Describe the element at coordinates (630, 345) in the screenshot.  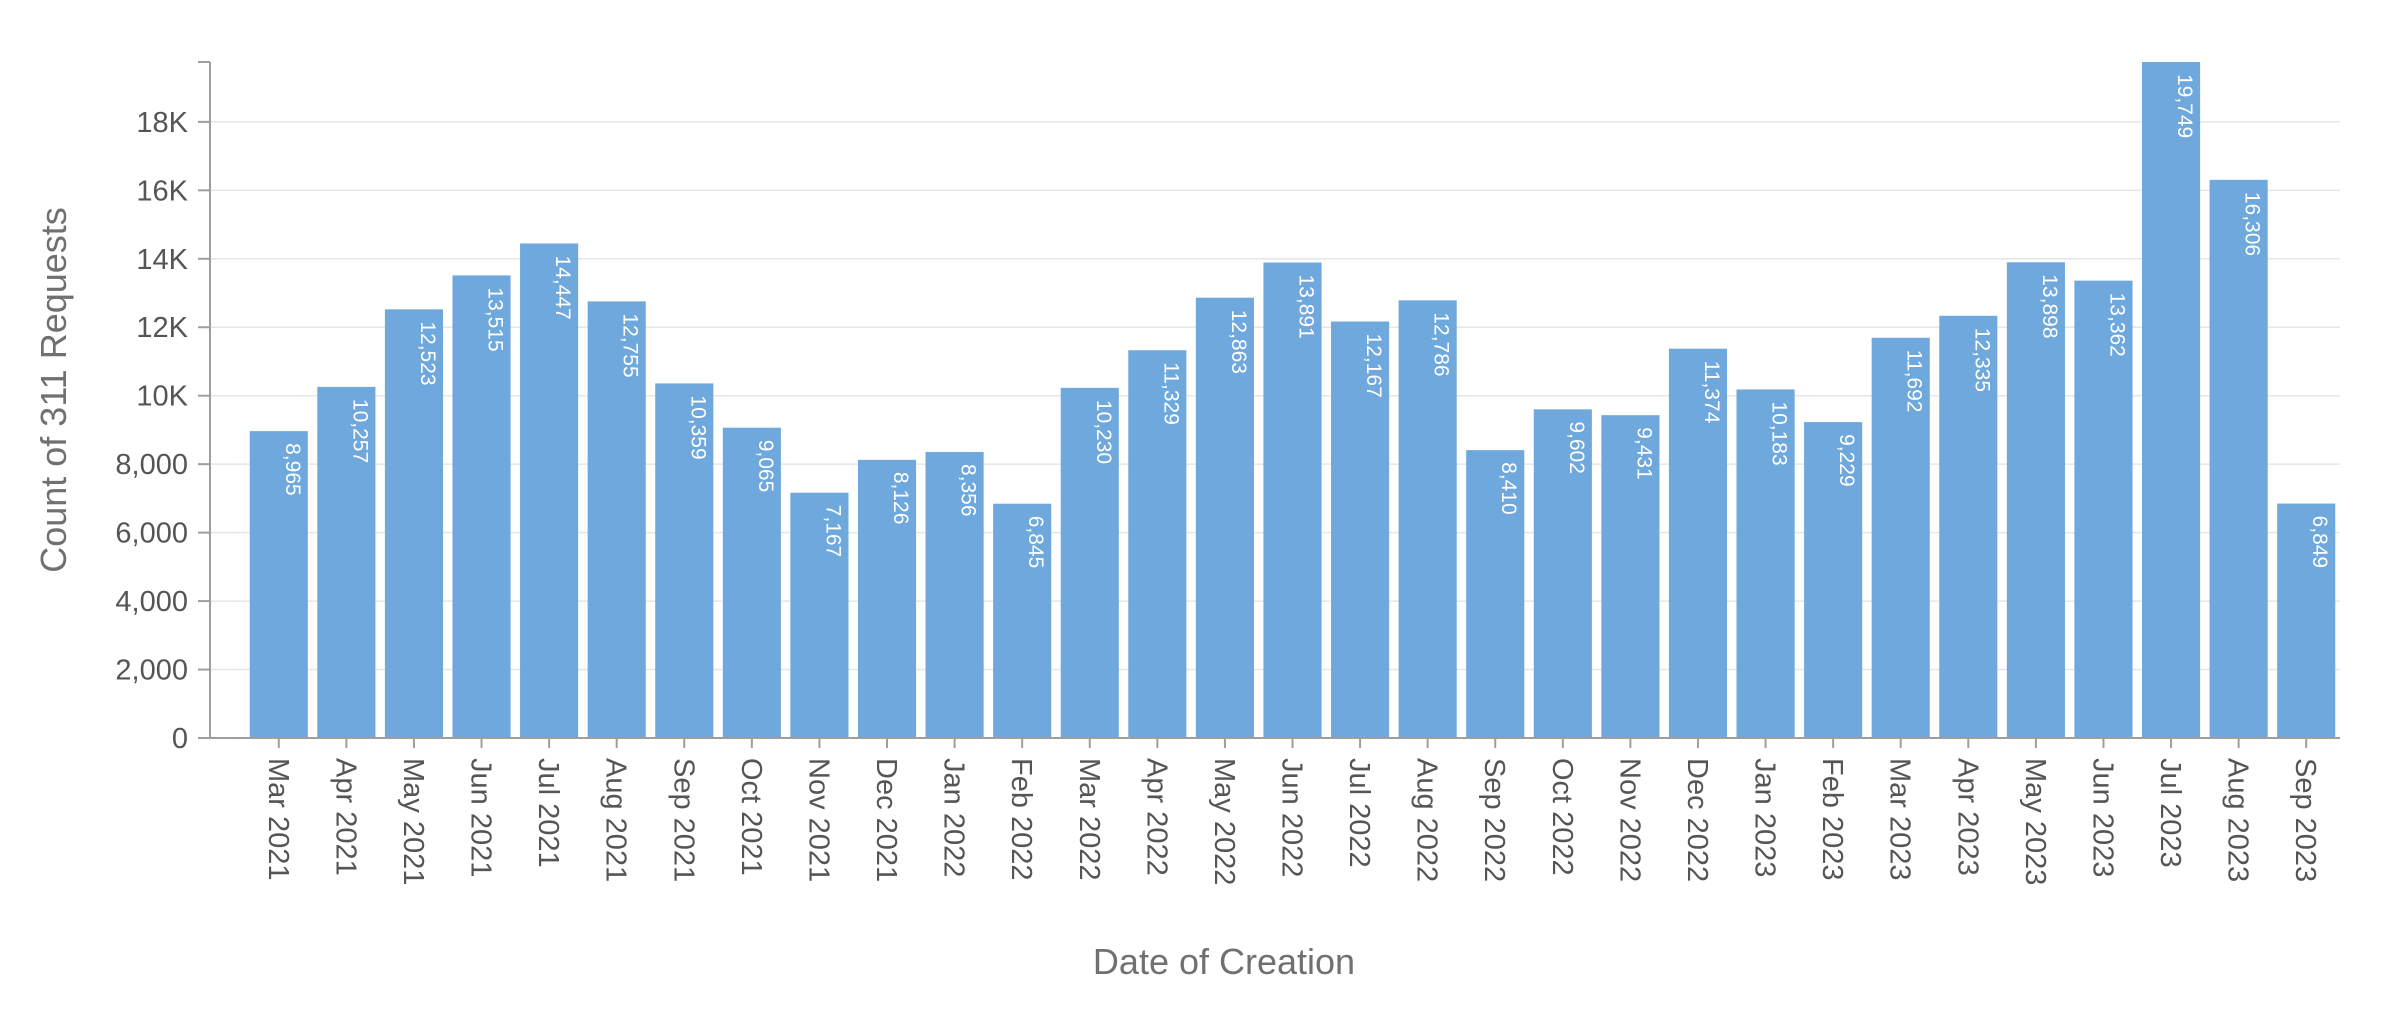
I see `bar-data-label: 12,755` at that location.